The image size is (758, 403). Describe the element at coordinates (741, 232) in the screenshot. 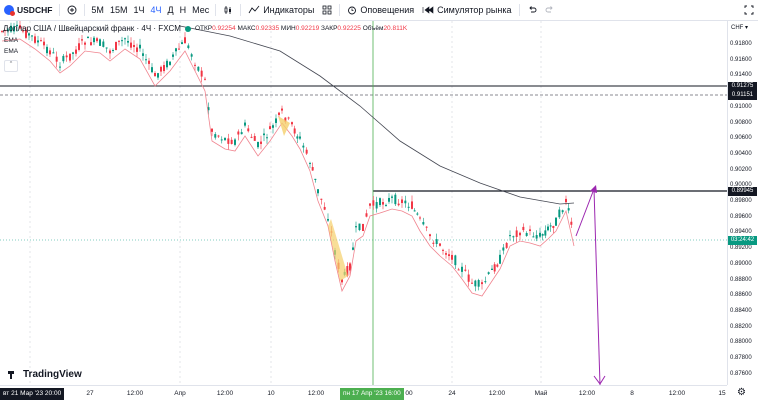

I see `price-tick: 0.89400` at that location.